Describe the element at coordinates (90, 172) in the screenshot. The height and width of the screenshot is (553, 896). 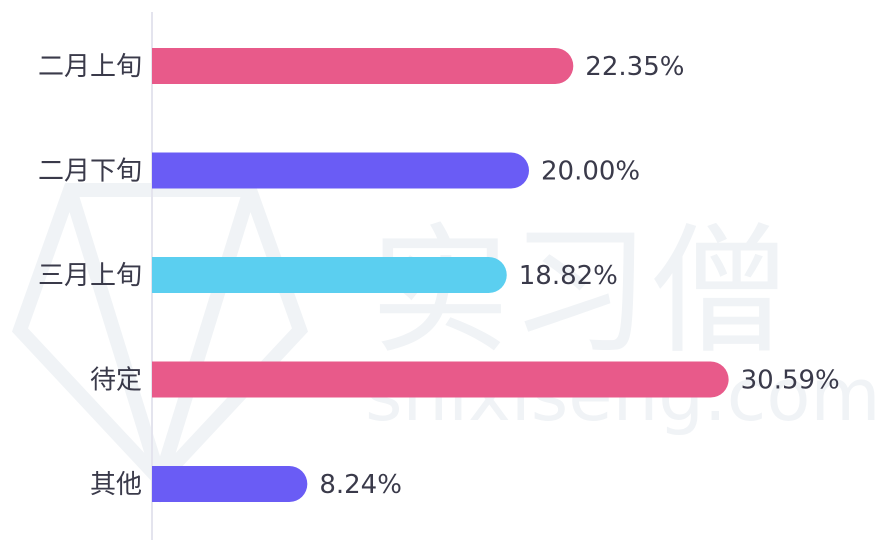
I see `category-label: 二月下旬` at that location.